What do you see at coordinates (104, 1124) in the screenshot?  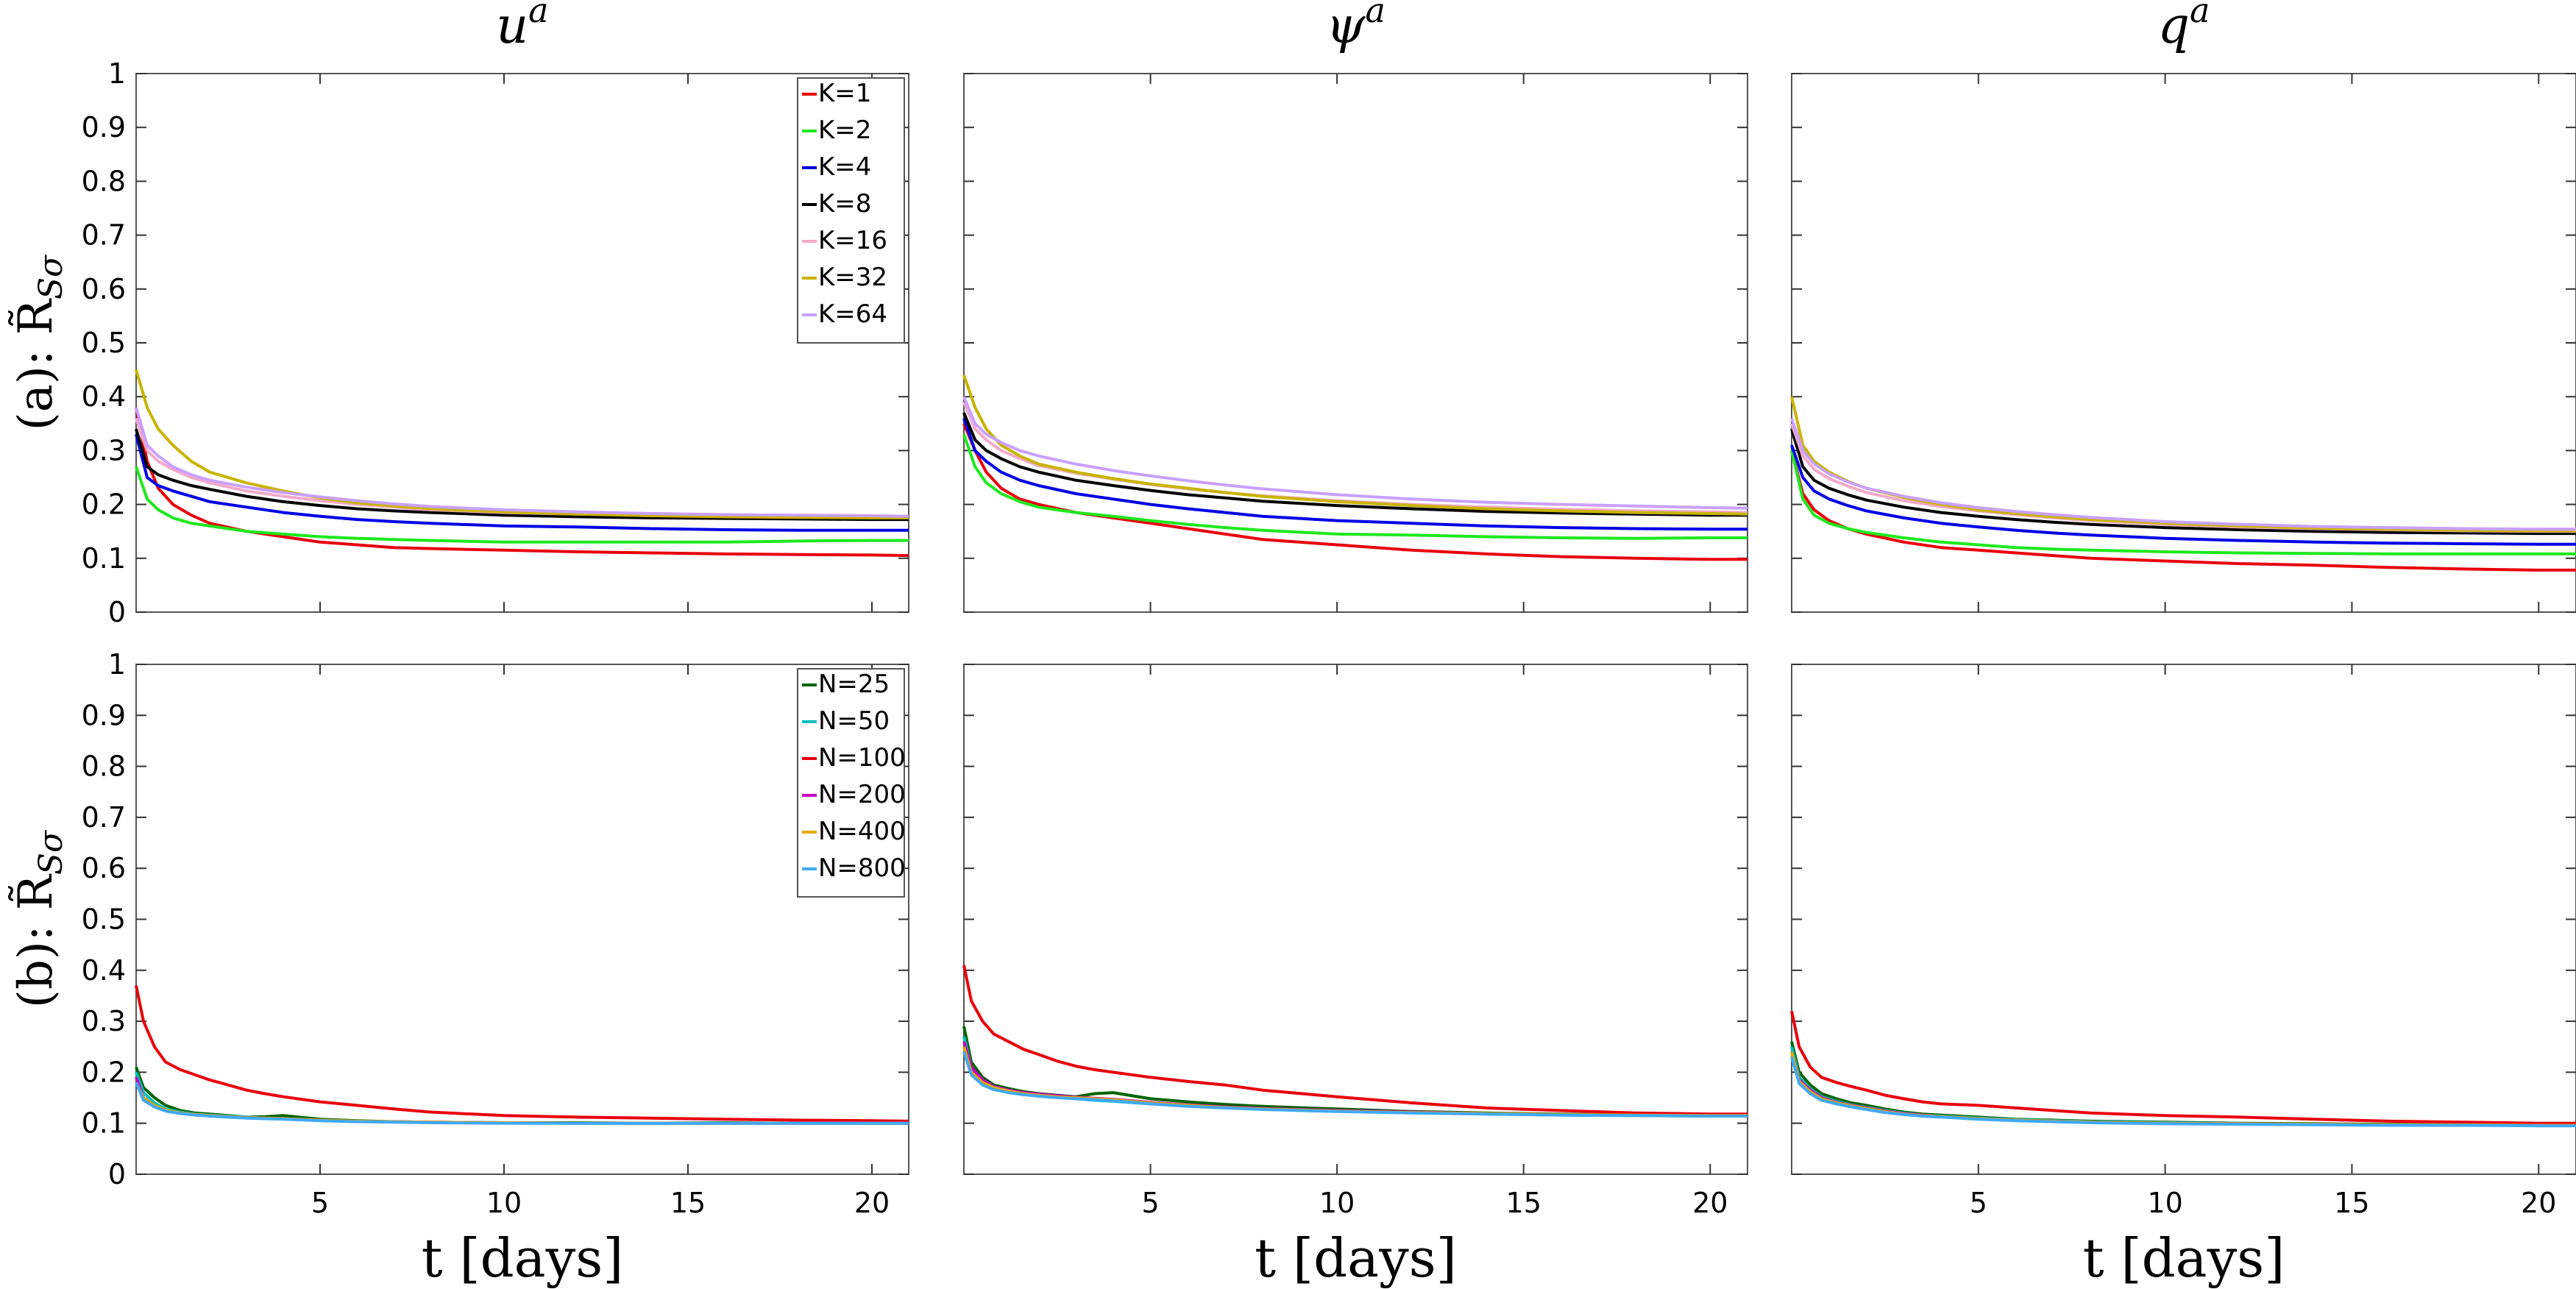 I see `chart-b1-ytick-label: 0.1` at bounding box center [104, 1124].